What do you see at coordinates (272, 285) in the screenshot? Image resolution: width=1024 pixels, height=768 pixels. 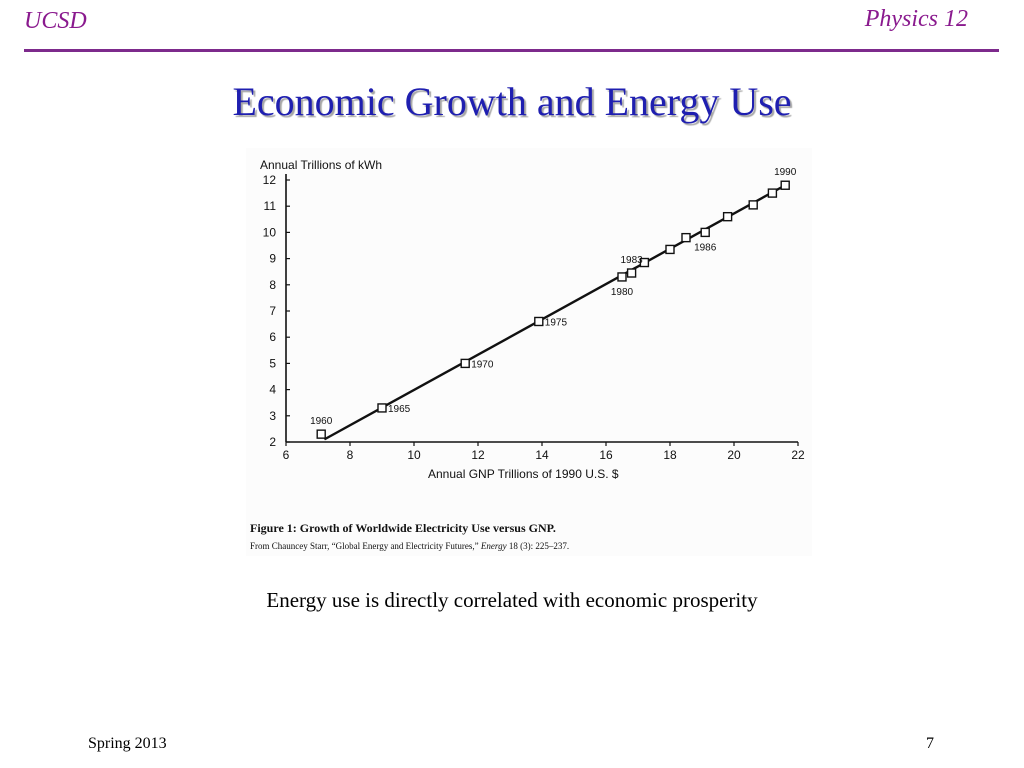 I see `chart-y-tick-label: 8` at bounding box center [272, 285].